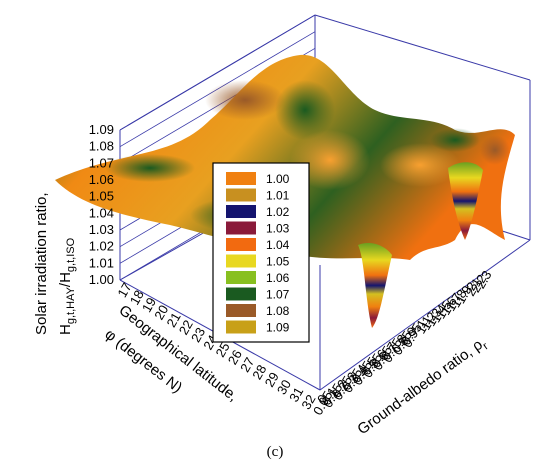  I want to click on x-tick-label: 20, so click(161, 312).